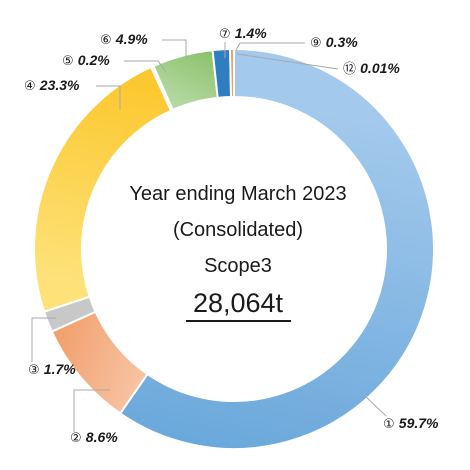  Describe the element at coordinates (380, 68) in the screenshot. I see `slice-percent: 0.01%` at that location.